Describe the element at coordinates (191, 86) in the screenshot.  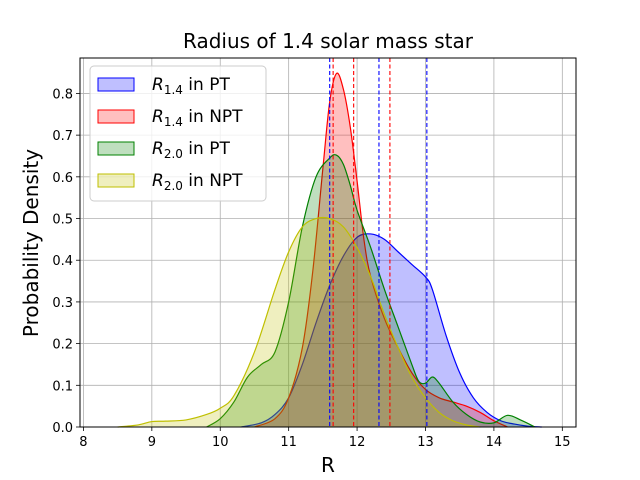
I see `legend-label: R1.4 in PT` at that location.